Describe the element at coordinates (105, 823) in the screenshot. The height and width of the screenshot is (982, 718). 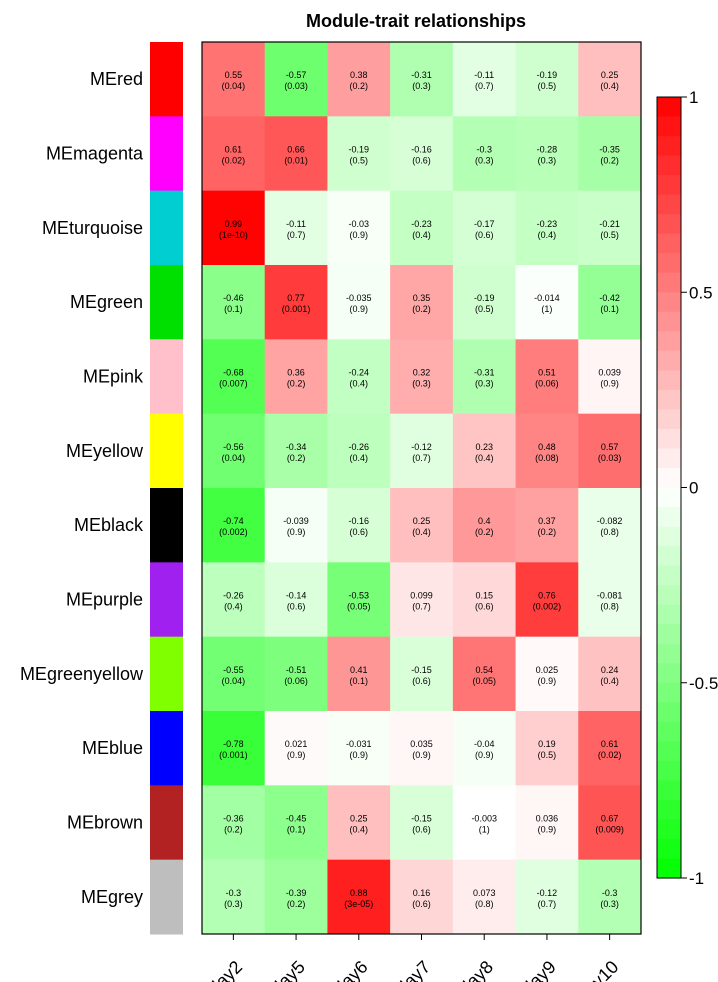
I see `module-label: MEbrown` at that location.